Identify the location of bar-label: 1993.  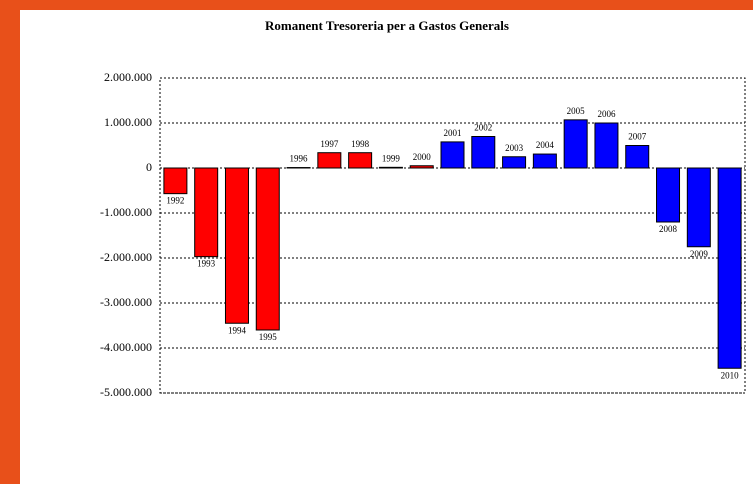
(206, 264).